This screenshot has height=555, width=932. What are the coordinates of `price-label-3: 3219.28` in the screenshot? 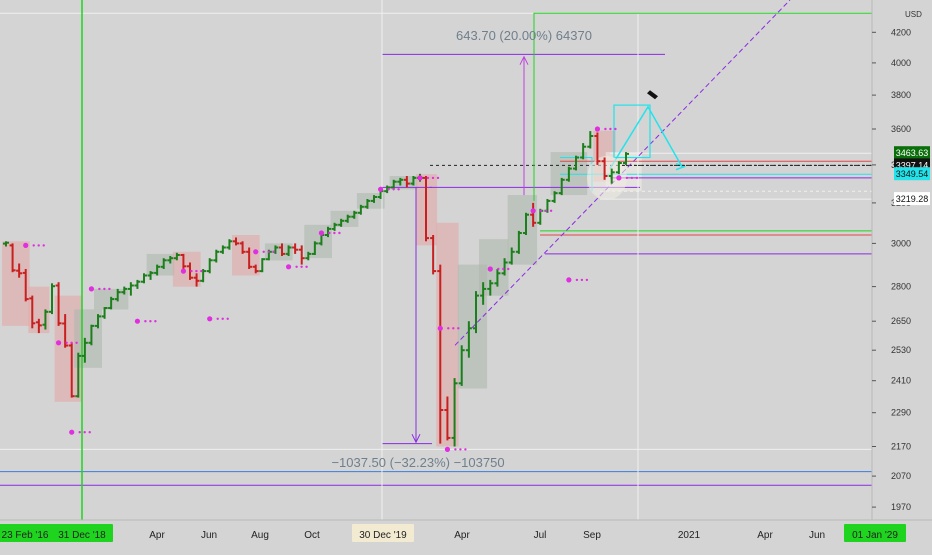 It's located at (912, 199).